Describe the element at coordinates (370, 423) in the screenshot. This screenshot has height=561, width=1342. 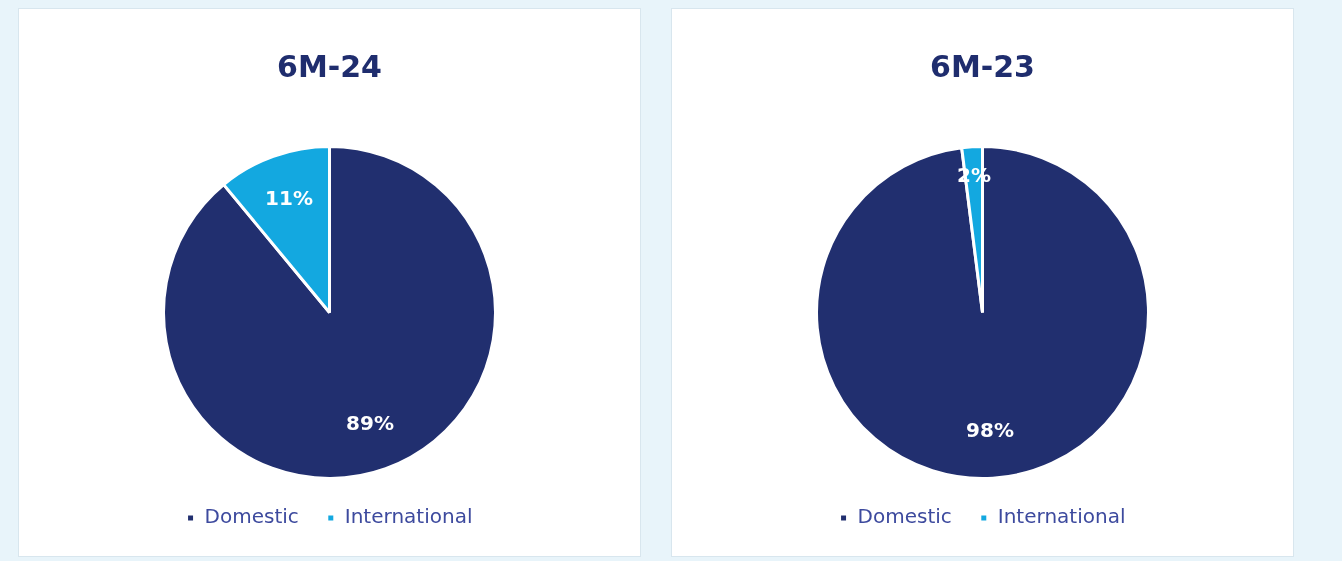
I see `data-label: 89%` at that location.